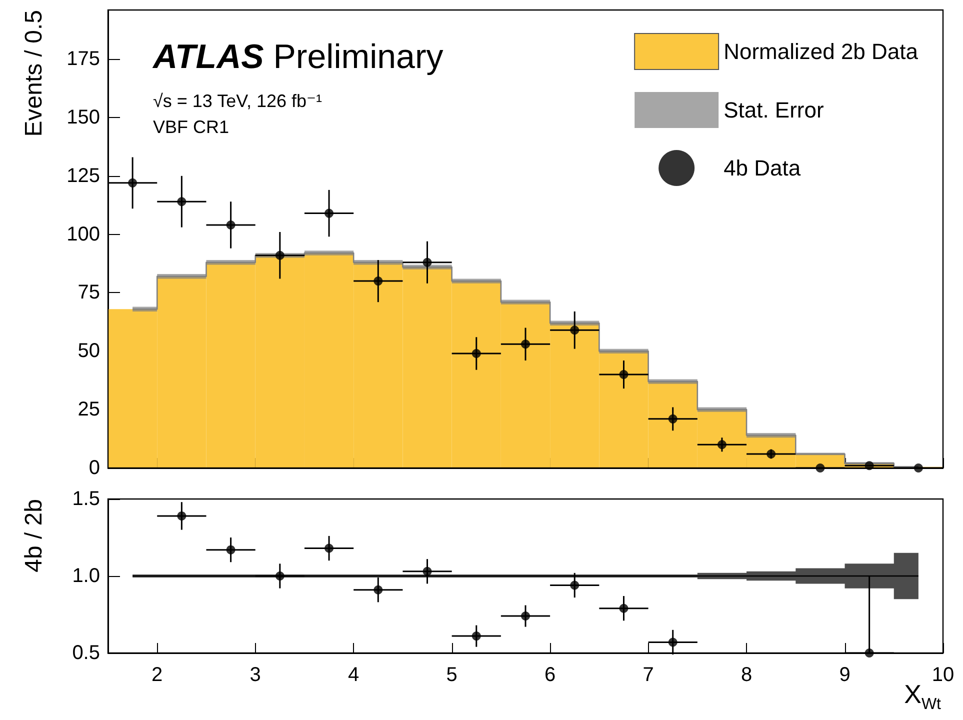 The height and width of the screenshot is (720, 963). What do you see at coordinates (86, 499) in the screenshot?
I see `y-tick-label: 1.5` at bounding box center [86, 499].